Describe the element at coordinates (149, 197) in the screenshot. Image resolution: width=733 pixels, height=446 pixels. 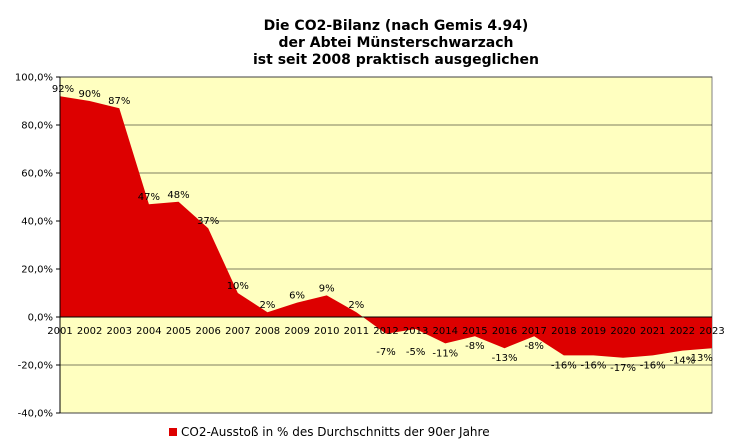
I see `data-label: 47%` at that location.